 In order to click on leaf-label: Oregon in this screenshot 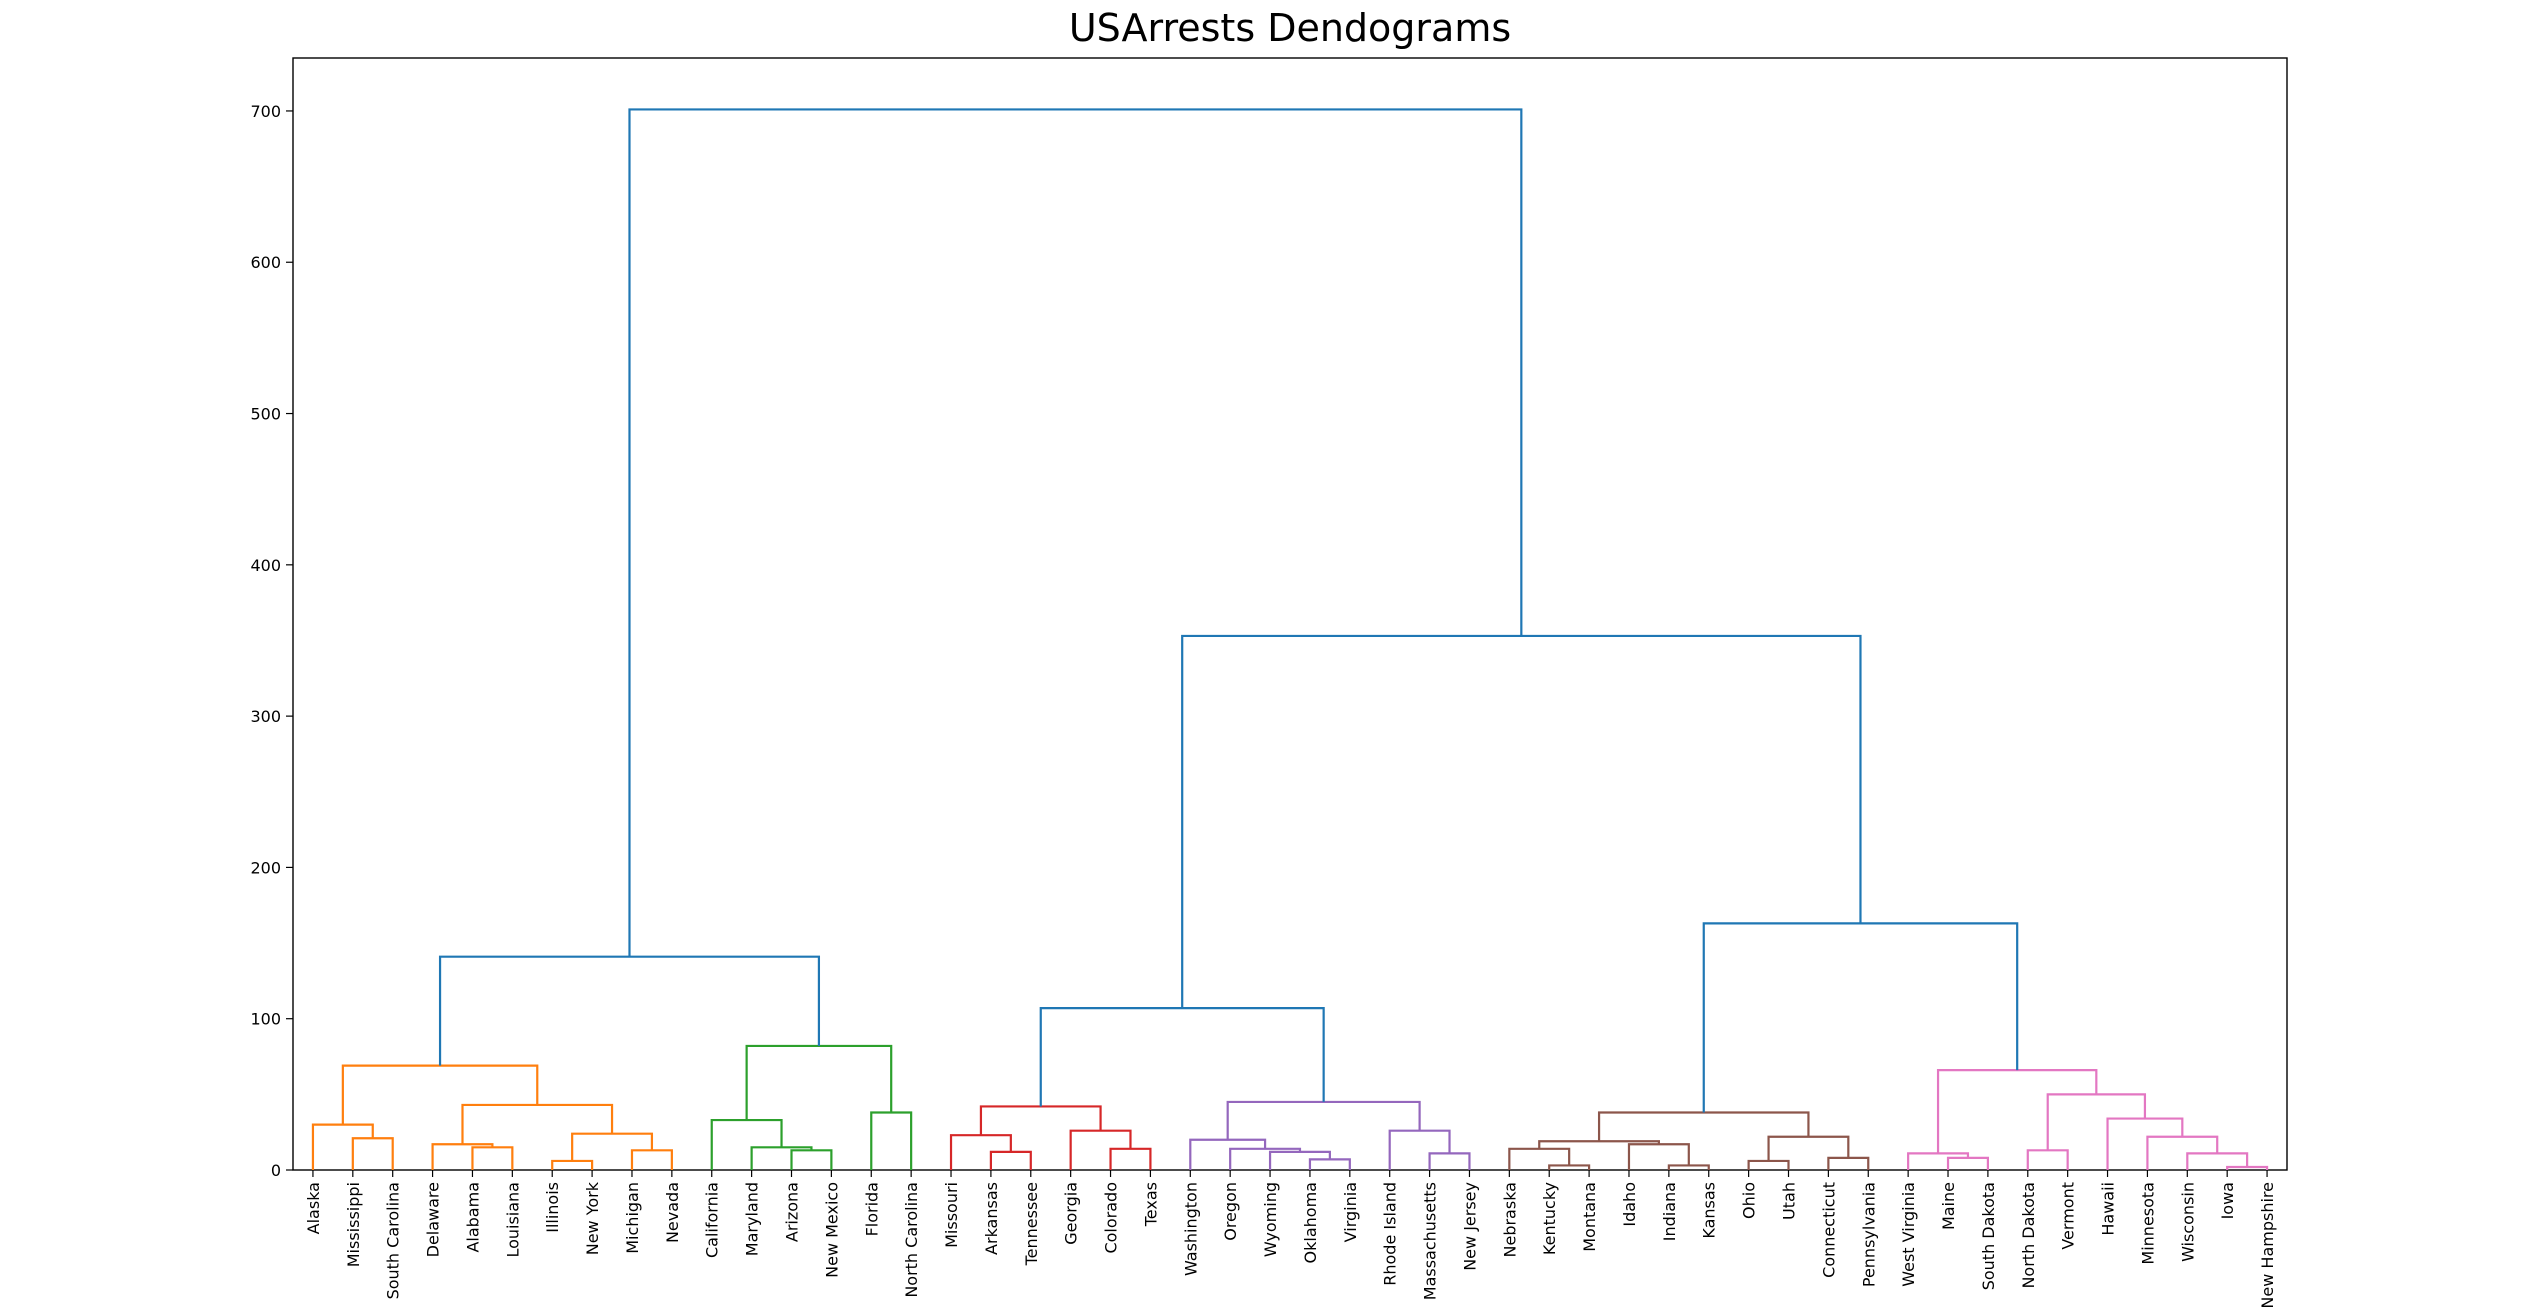, I will do `click(1230, 1211)`.